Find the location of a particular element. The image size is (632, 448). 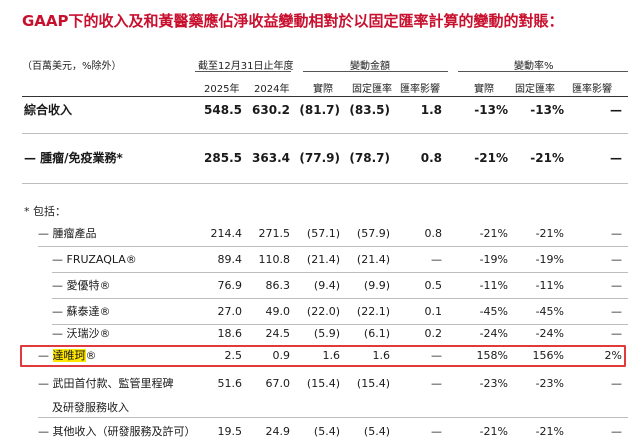

cell-2025: 214.4 is located at coordinates (226, 233).